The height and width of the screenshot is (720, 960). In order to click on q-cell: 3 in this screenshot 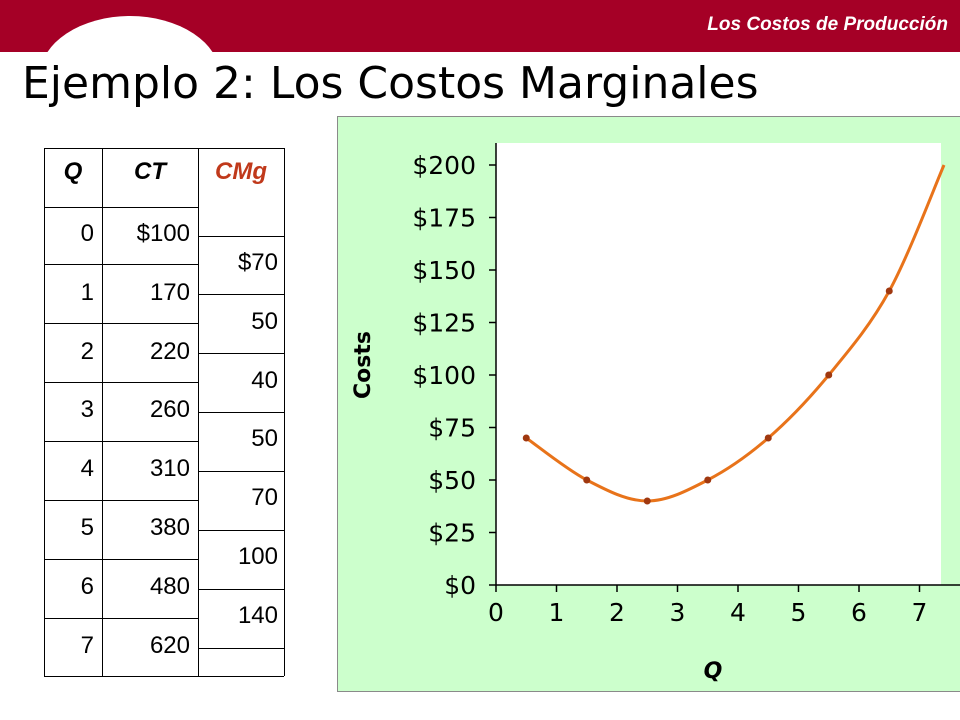, I will do `click(87, 410)`.